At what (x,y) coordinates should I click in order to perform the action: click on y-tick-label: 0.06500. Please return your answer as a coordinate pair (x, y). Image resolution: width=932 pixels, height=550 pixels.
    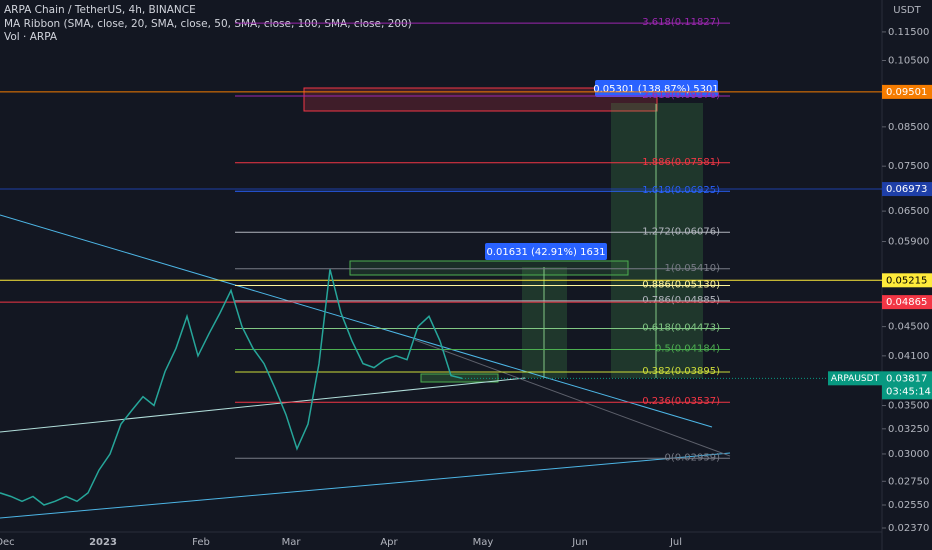
    Looking at the image, I should click on (908, 211).